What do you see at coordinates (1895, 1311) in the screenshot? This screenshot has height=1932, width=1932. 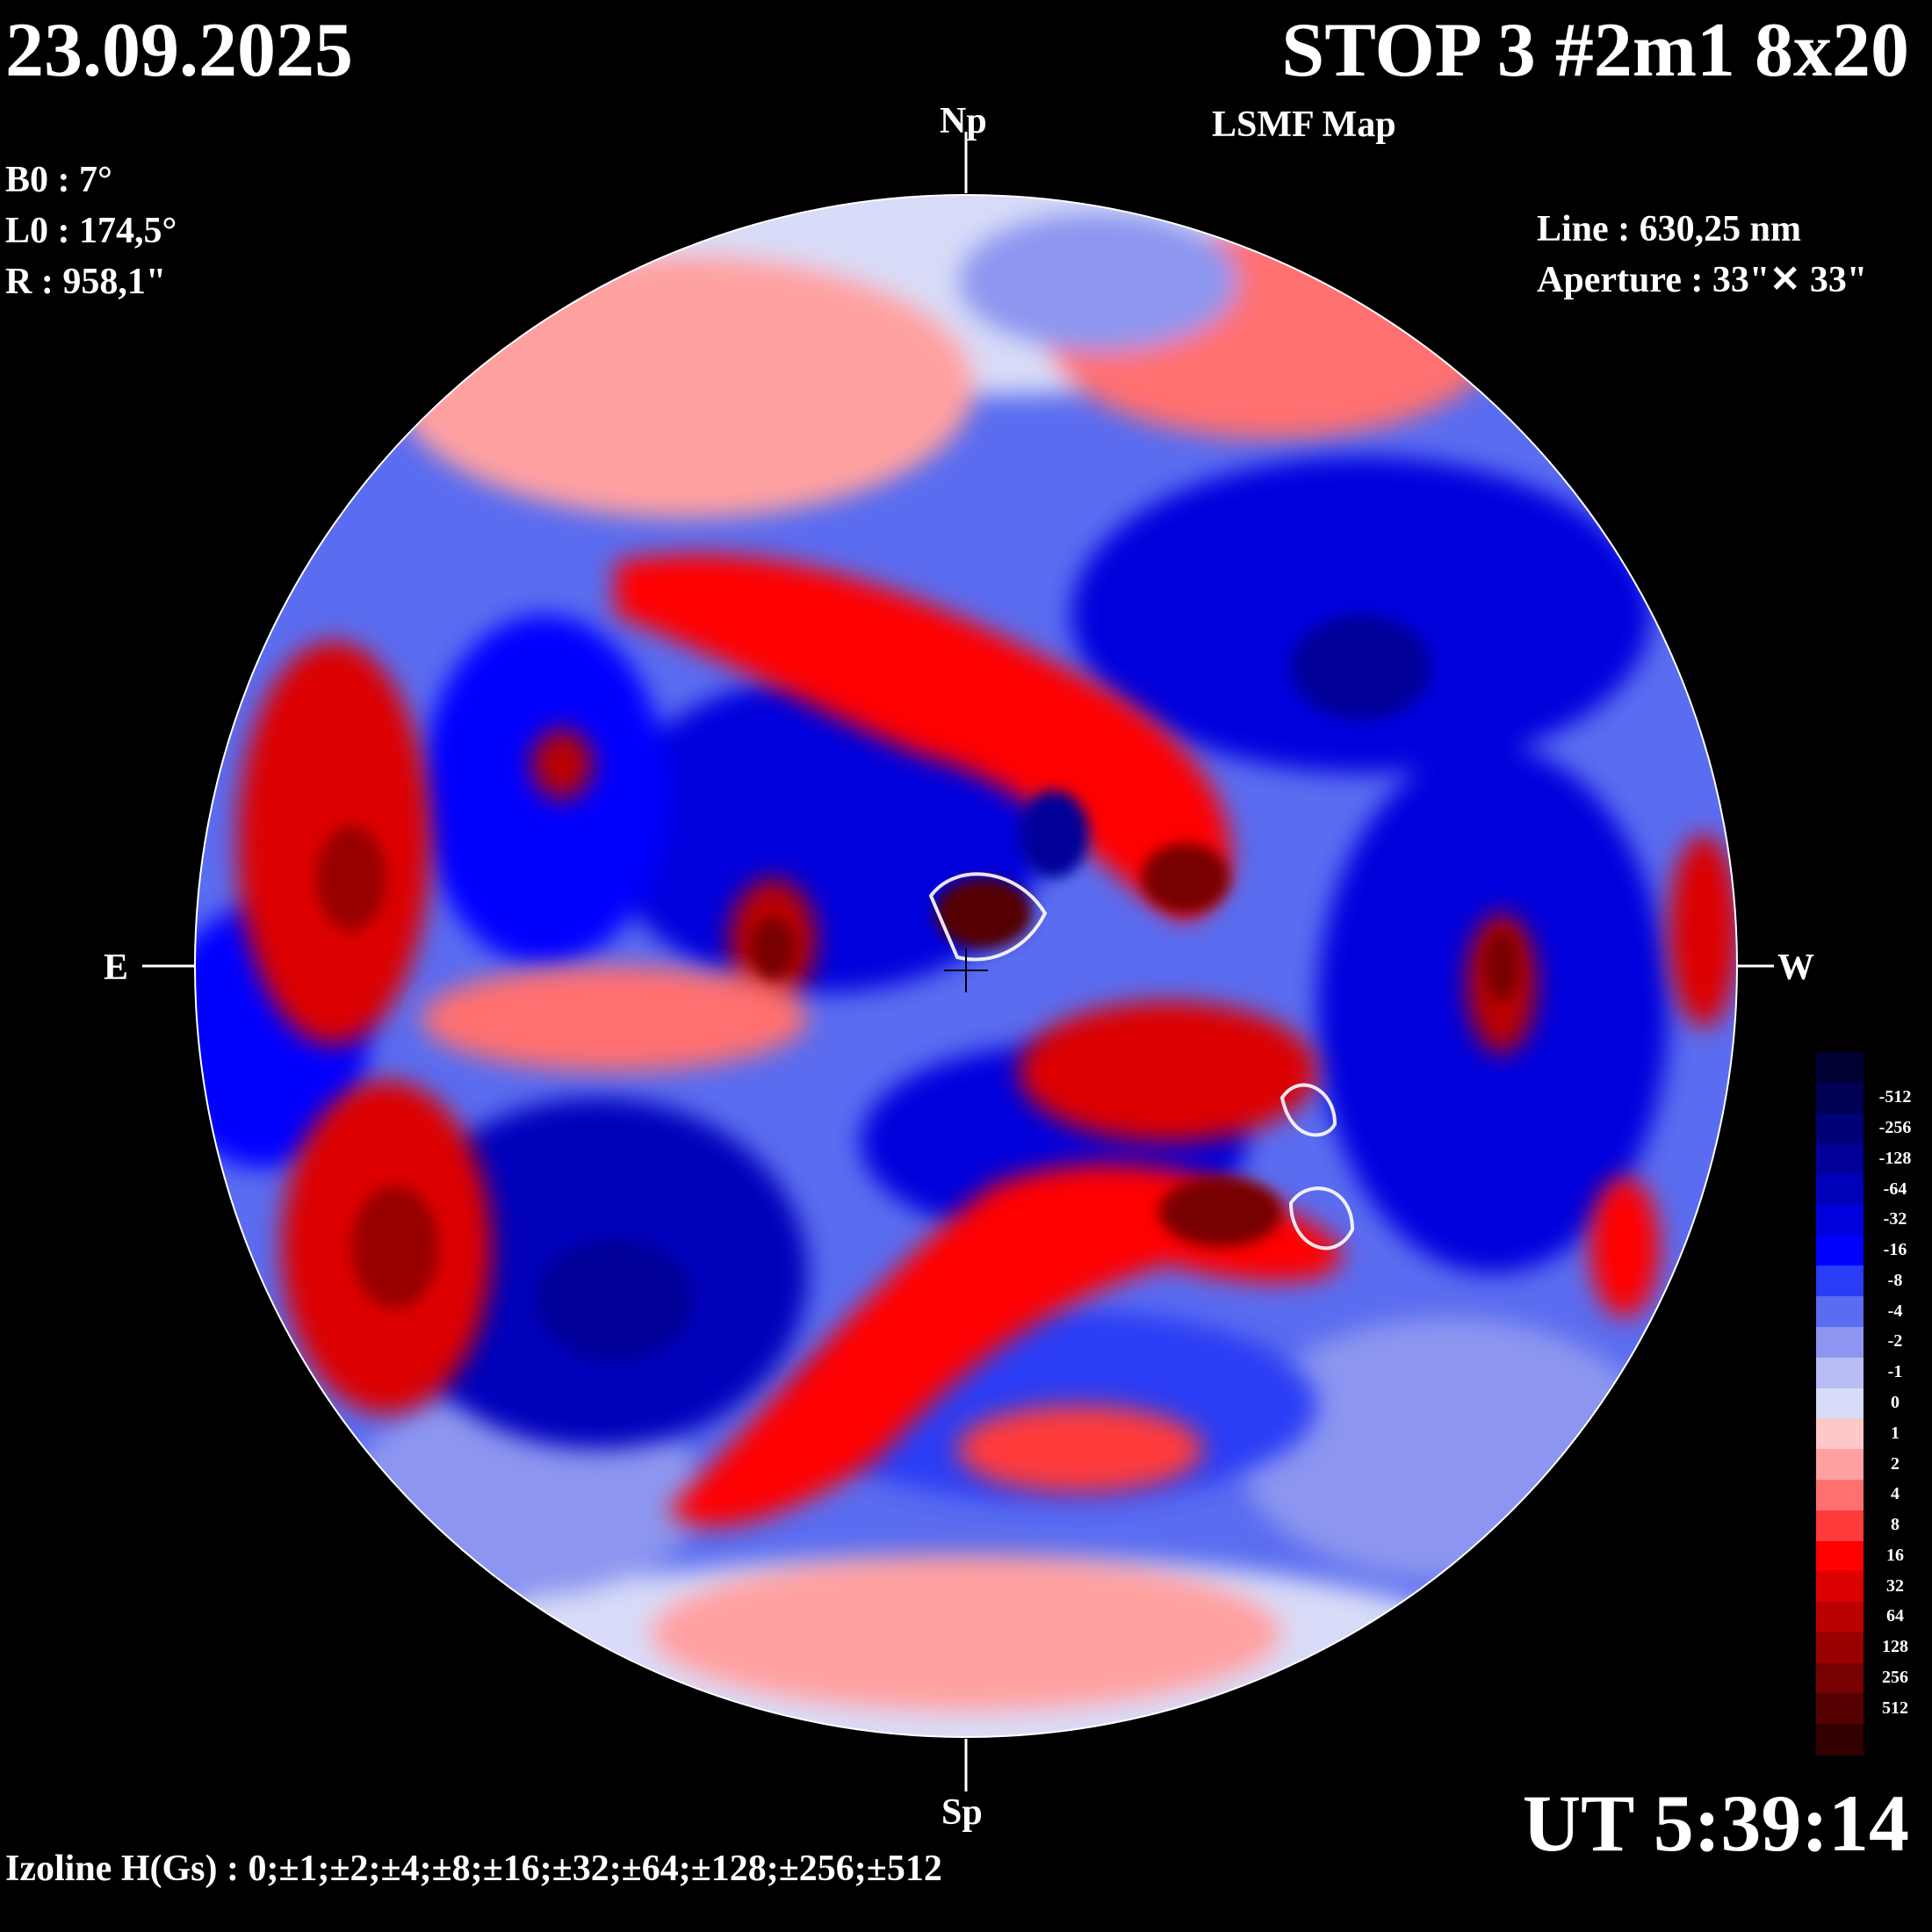 I see `legend-label: -4` at bounding box center [1895, 1311].